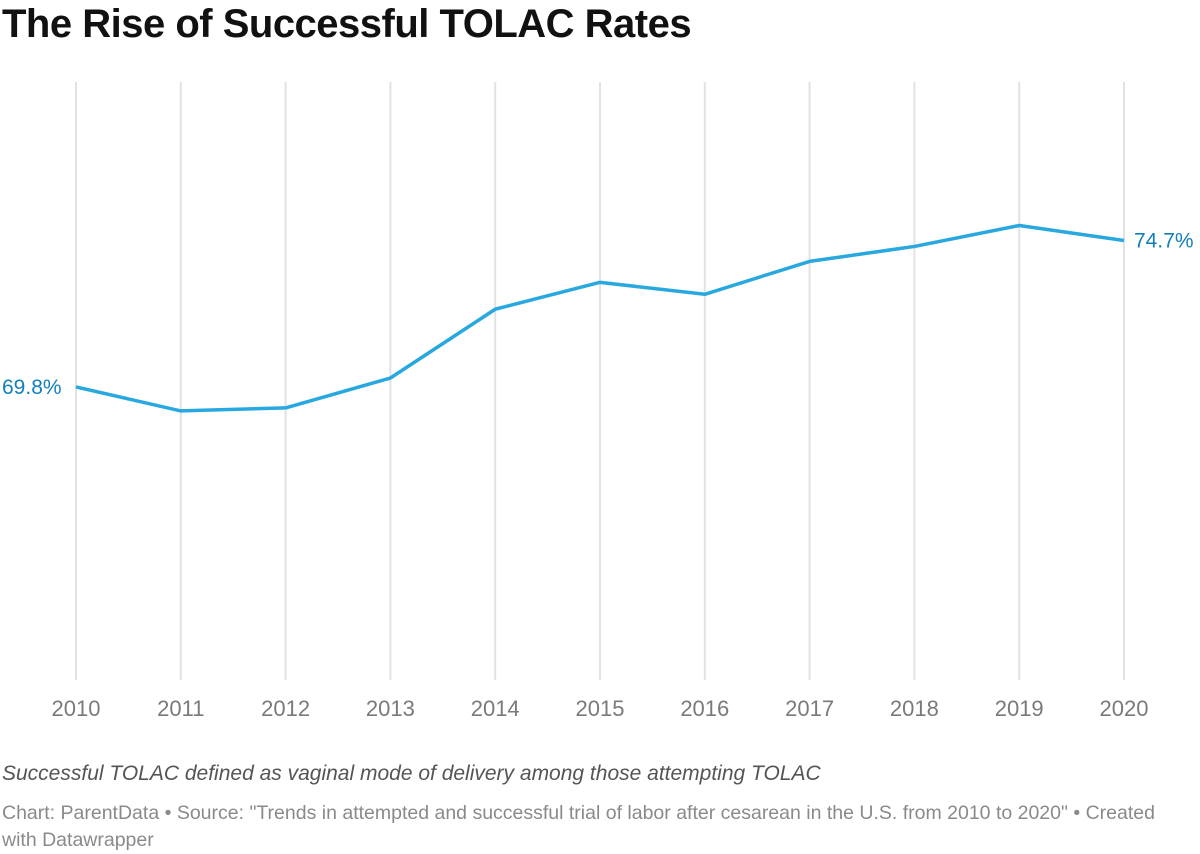 The width and height of the screenshot is (1200, 854). I want to click on x-tick-label: 2020, so click(1124, 708).